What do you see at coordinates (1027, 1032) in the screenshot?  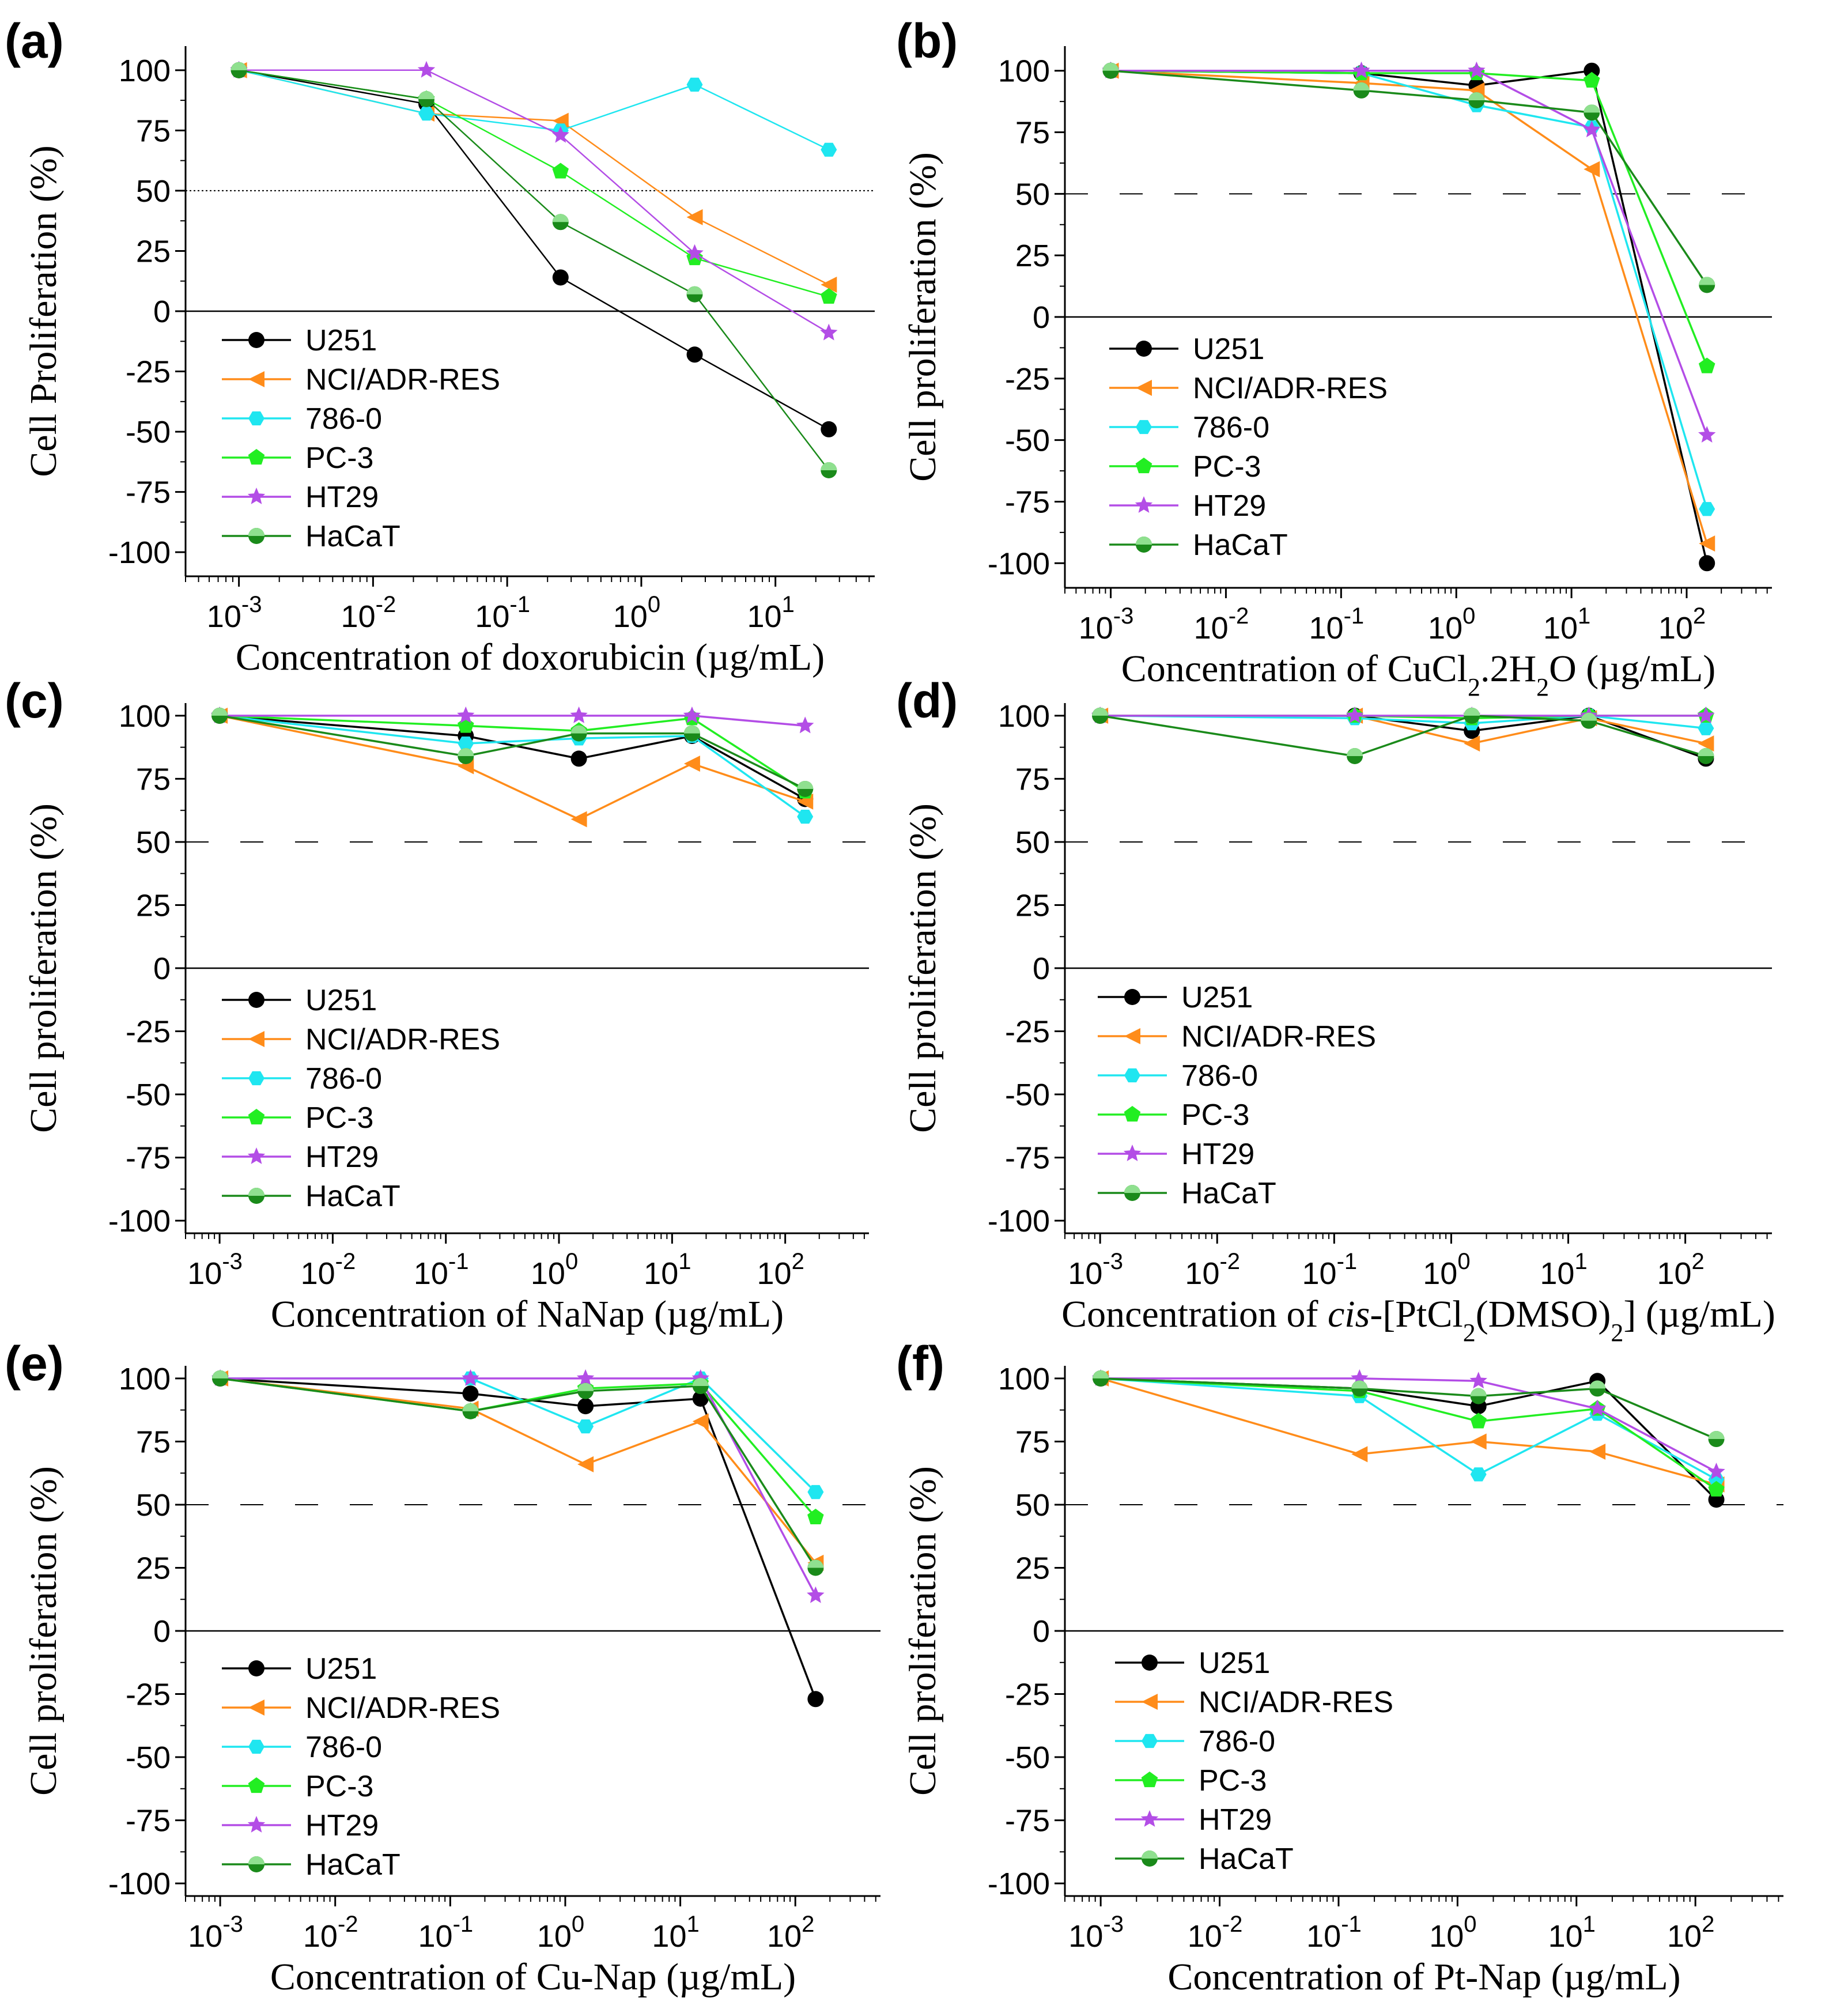 I see `y-tick-label: -25` at bounding box center [1027, 1032].